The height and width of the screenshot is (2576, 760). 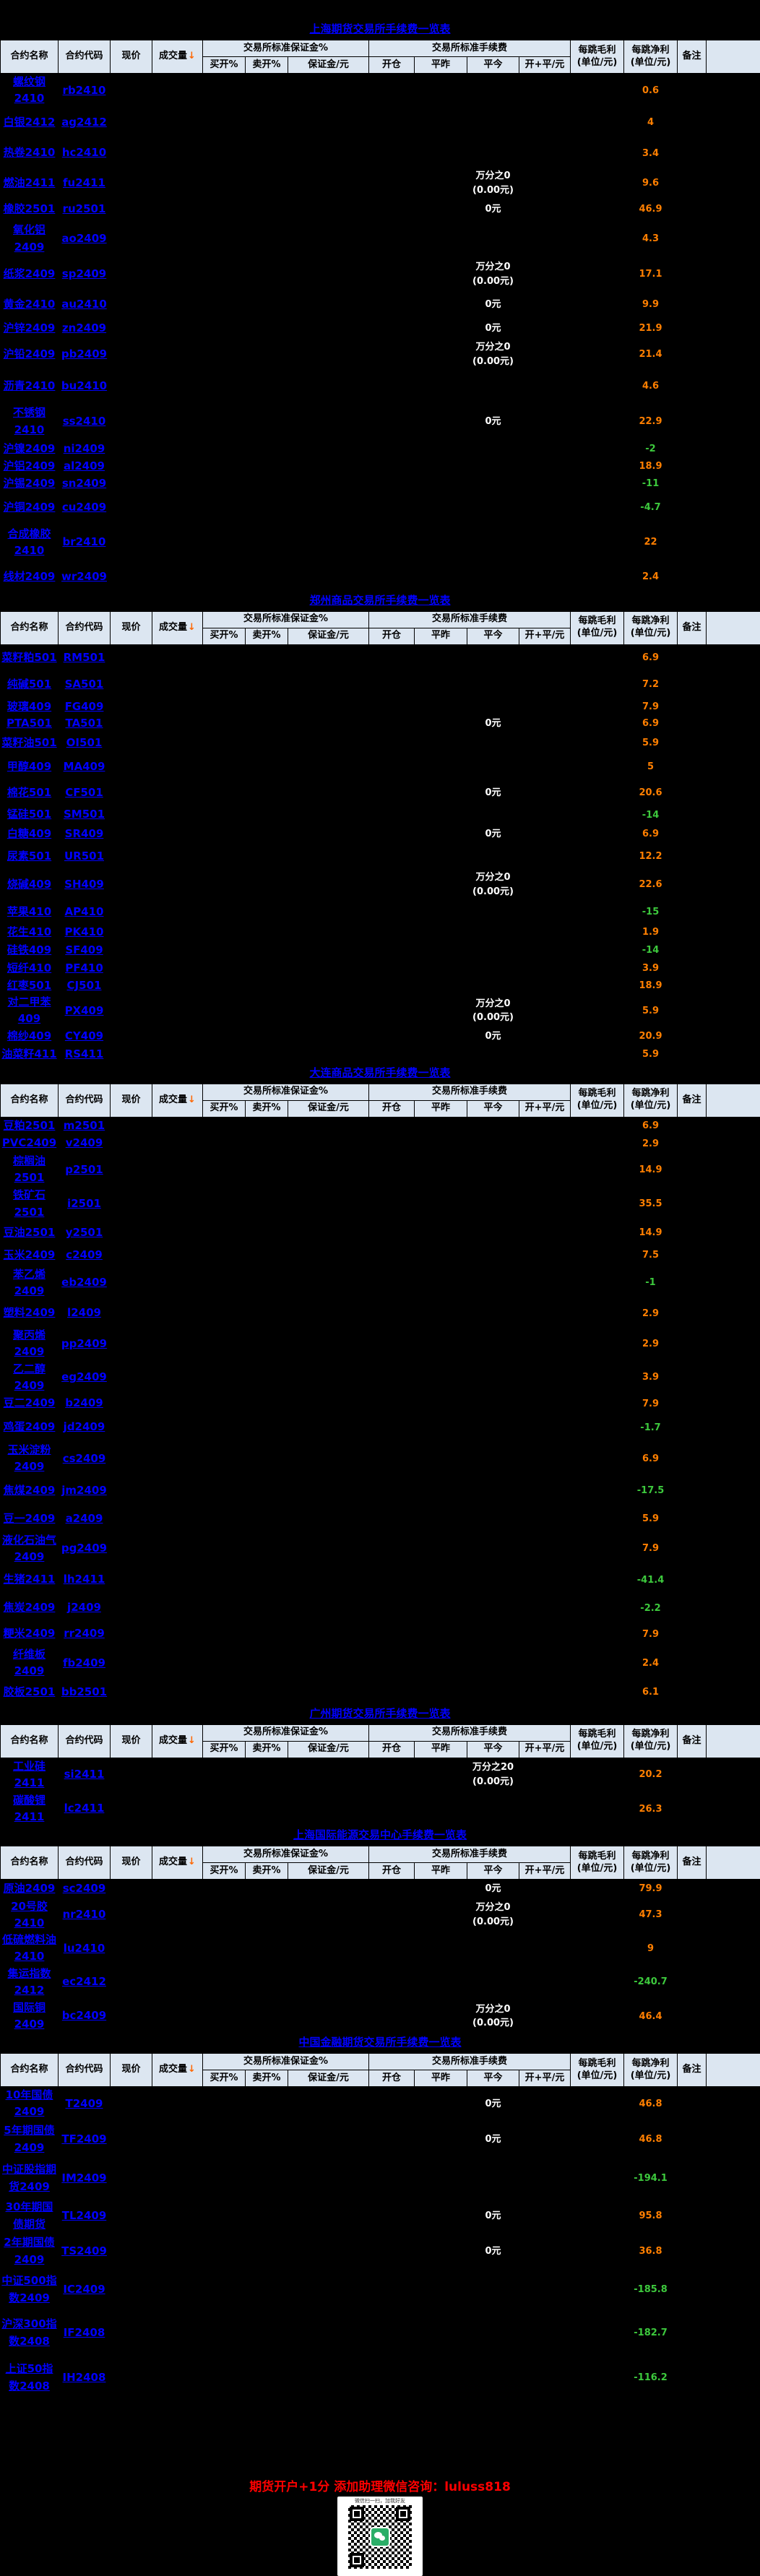 I want to click on contract-name-link: 螺纹钢 2410, so click(x=29, y=91).